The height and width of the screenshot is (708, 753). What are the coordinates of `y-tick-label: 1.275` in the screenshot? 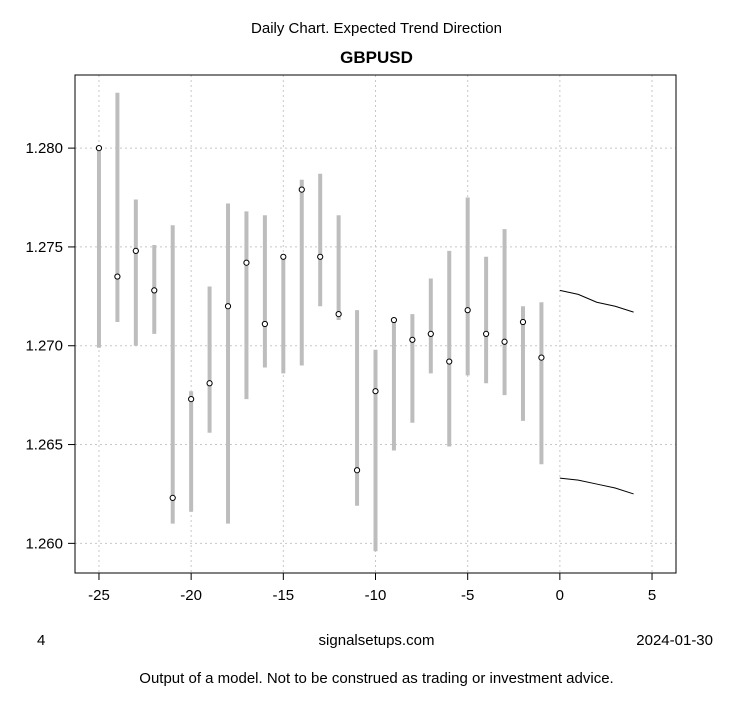 It's located at (44, 247).